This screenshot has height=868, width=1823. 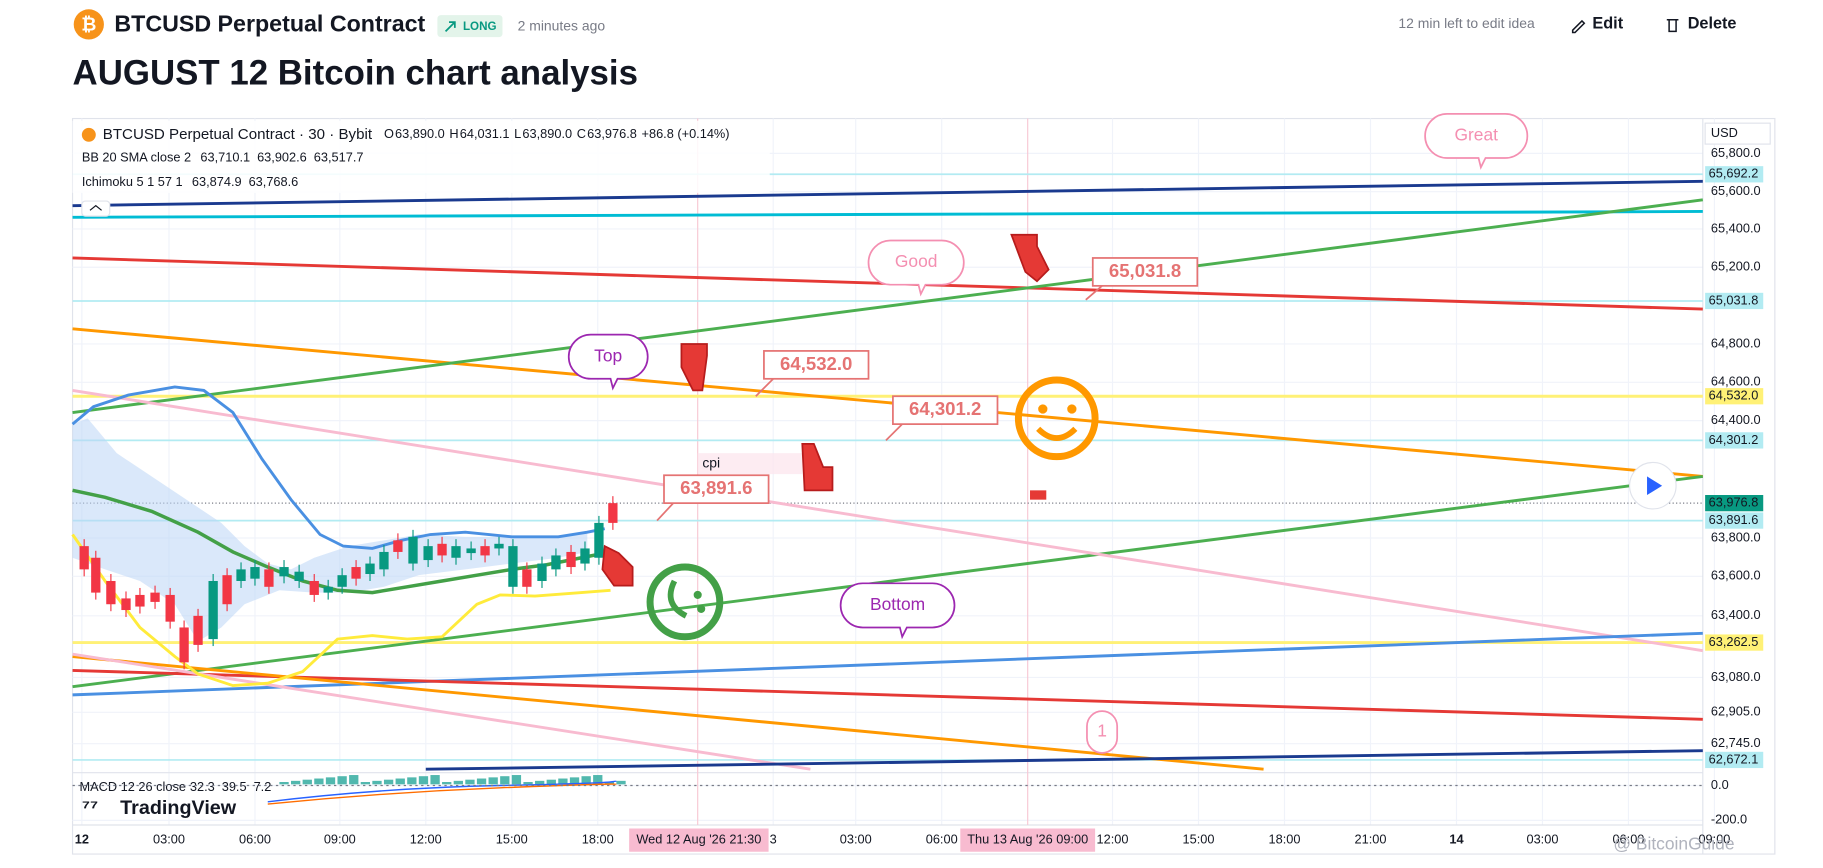 What do you see at coordinates (1736, 419) in the screenshot?
I see `price-label: 64,400.0` at bounding box center [1736, 419].